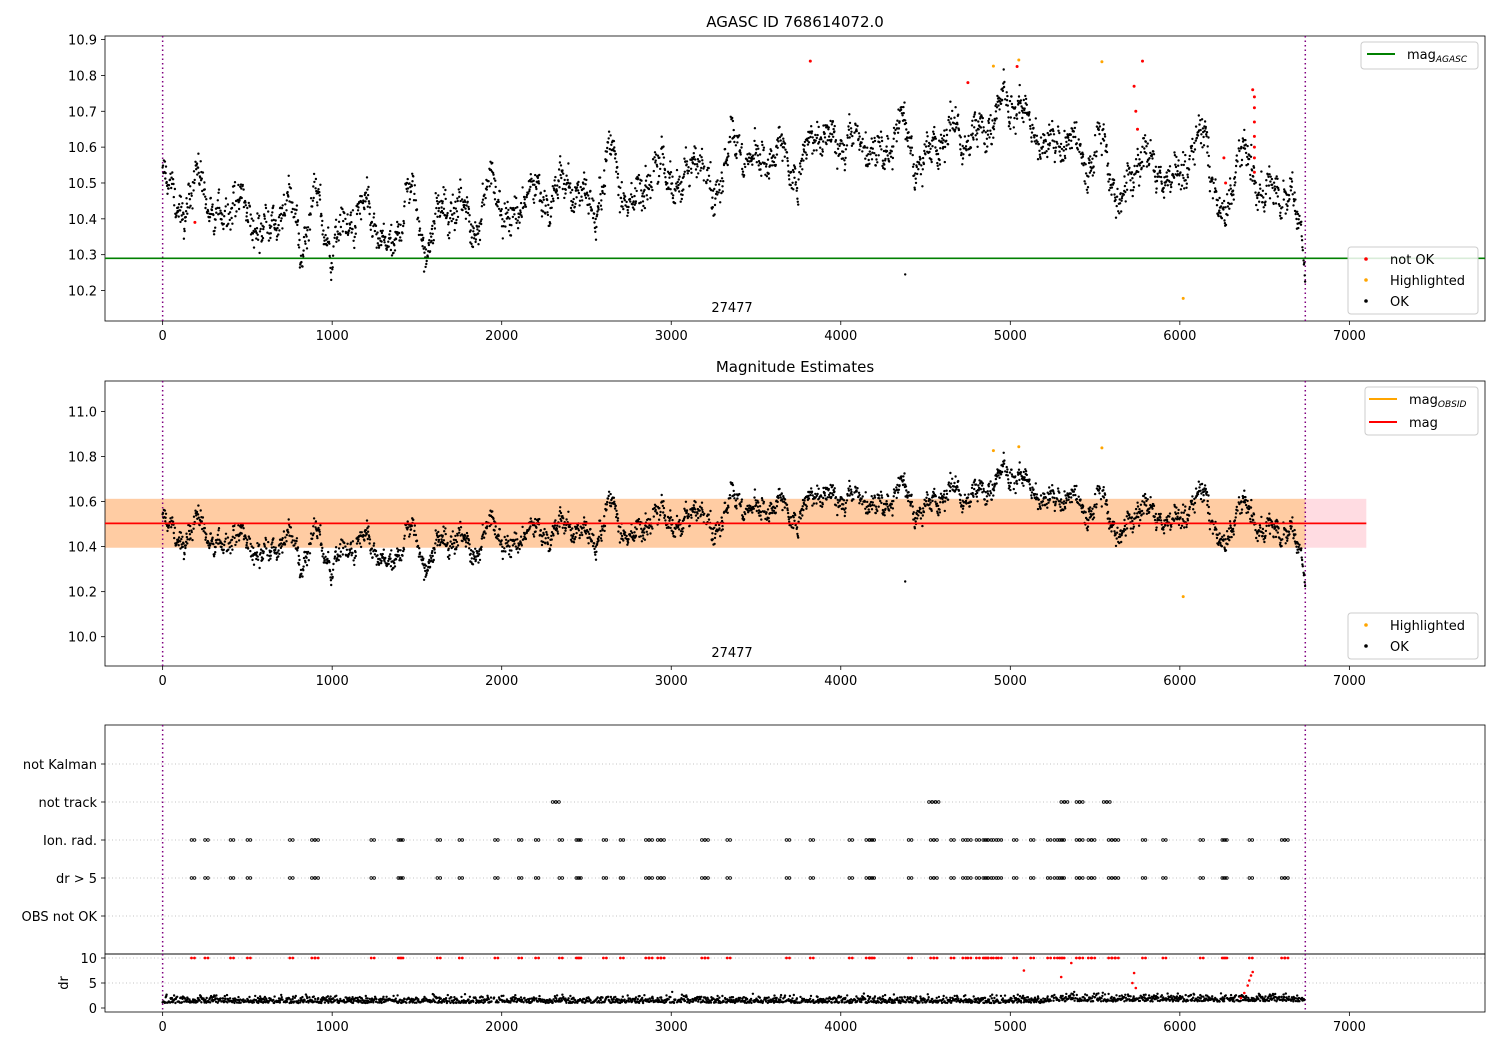 The height and width of the screenshot is (1050, 1500). Describe the element at coordinates (1366, 301) in the screenshot. I see `top-legend-point-swatch` at that location.